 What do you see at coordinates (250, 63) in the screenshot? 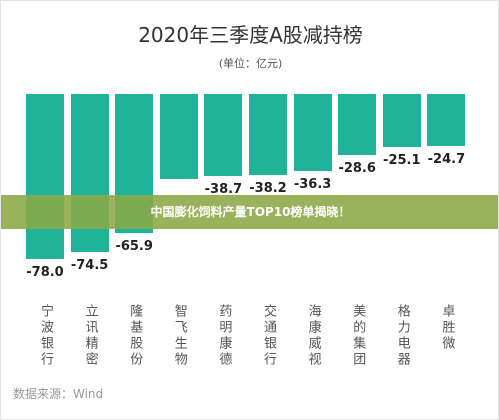
I see `chart-subtitle: (单位：亿元)` at bounding box center [250, 63].